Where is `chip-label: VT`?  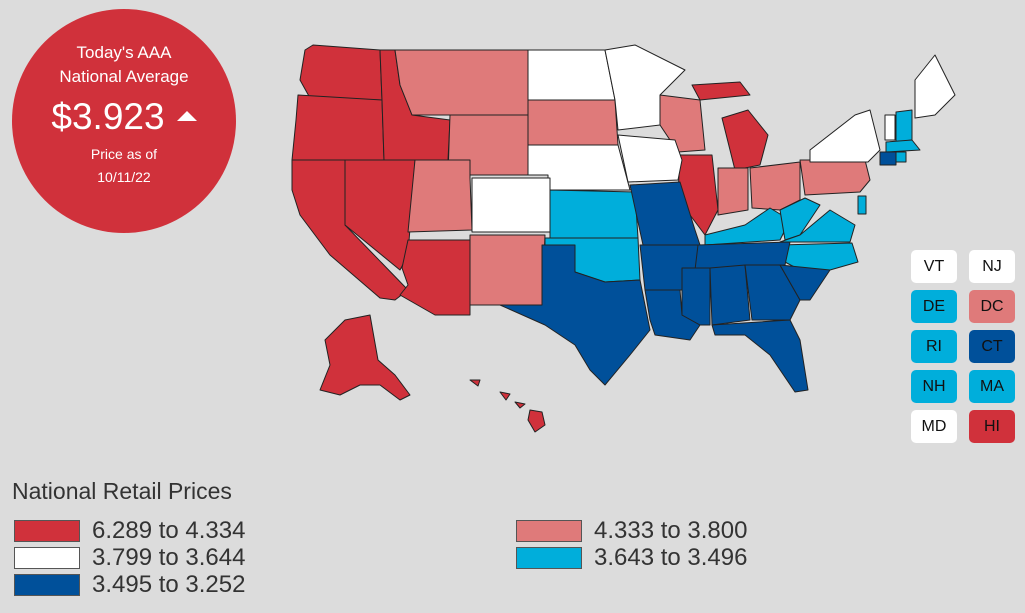
chip-label: VT is located at coordinates (934, 266).